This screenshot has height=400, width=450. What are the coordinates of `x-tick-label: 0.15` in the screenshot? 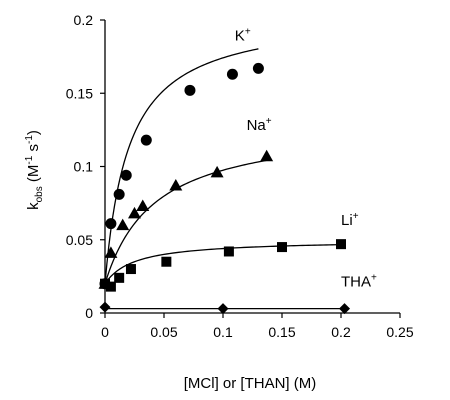 It's located at (281, 332).